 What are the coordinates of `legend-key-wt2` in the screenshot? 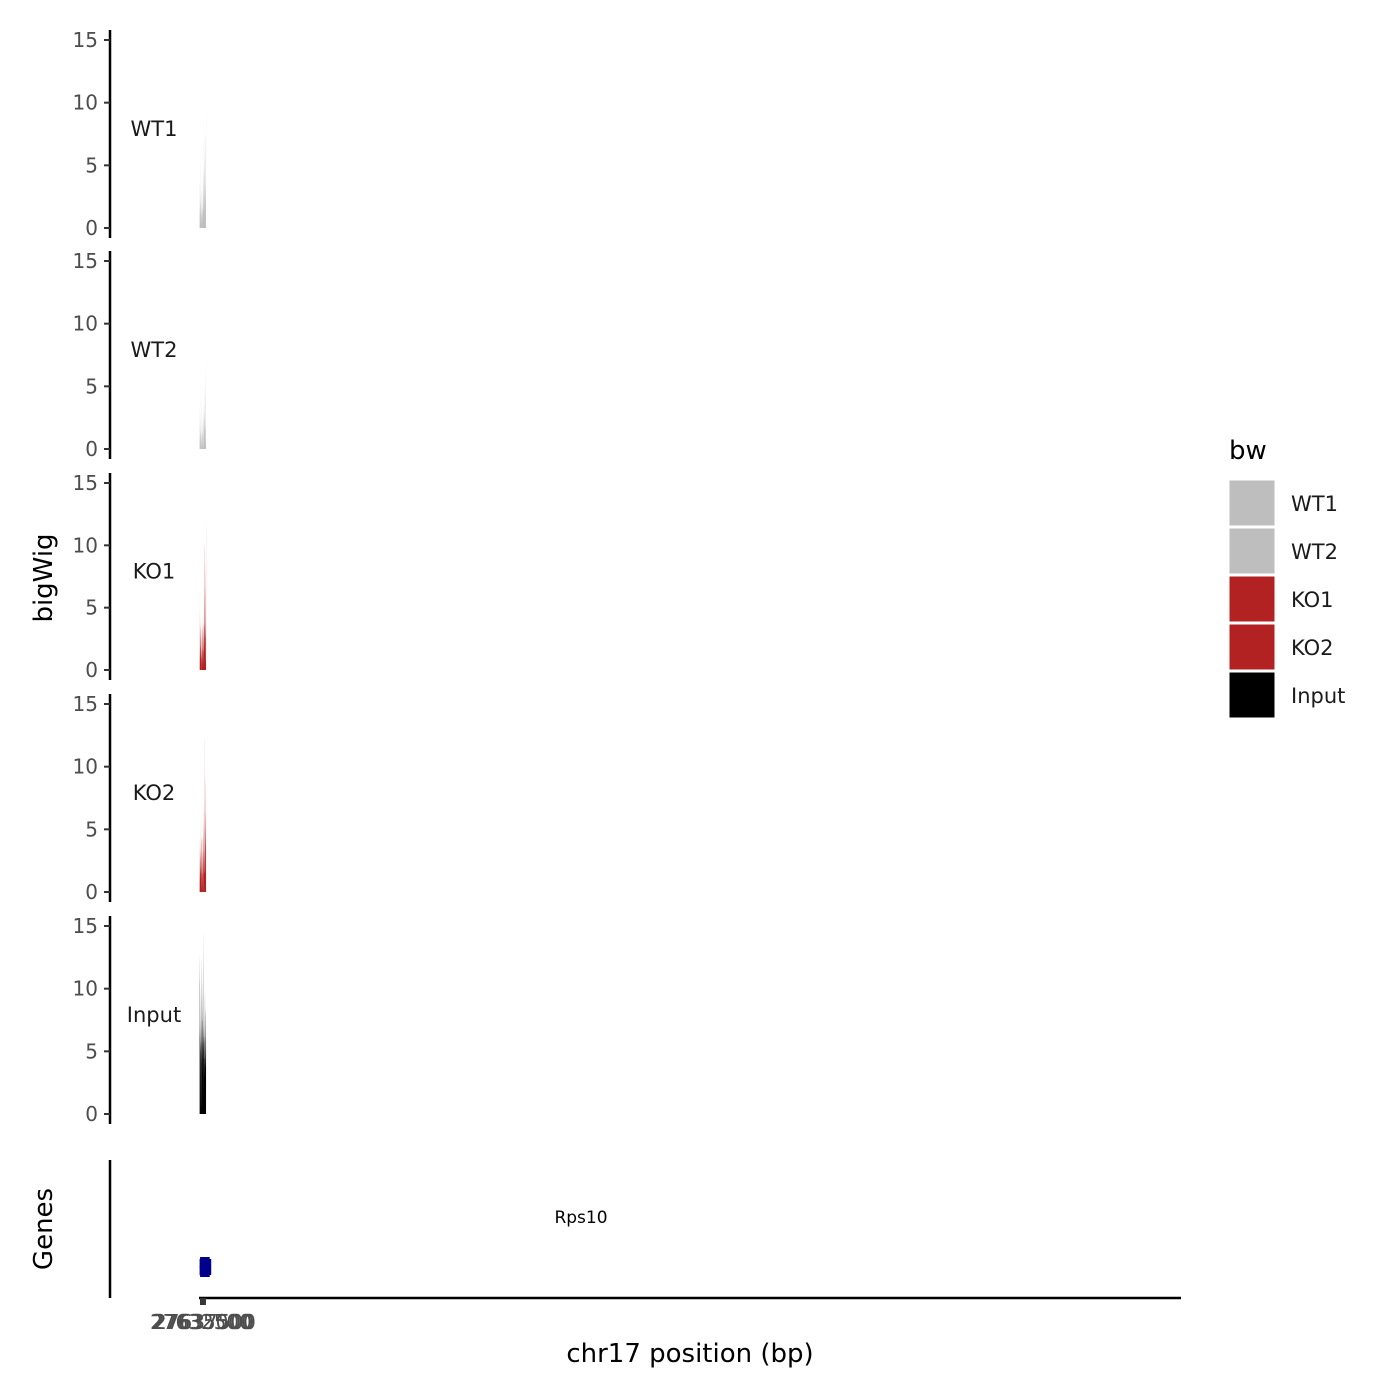 It's located at (1252, 551).